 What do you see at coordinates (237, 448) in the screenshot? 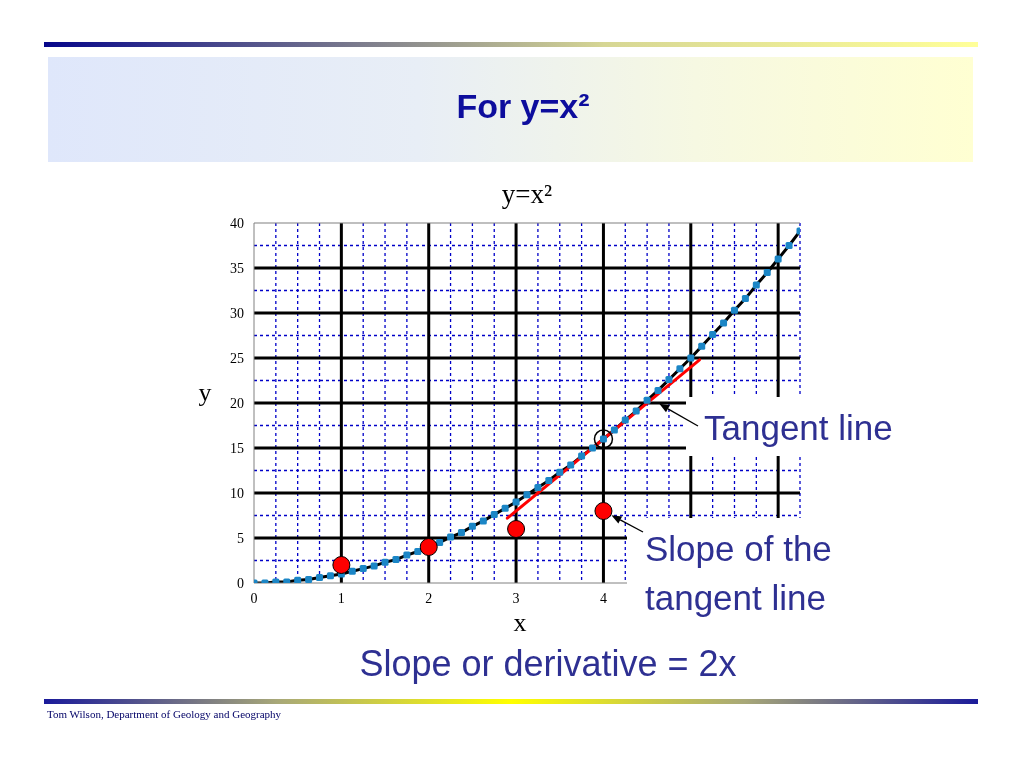
I see `y-tick-label: 15` at bounding box center [237, 448].